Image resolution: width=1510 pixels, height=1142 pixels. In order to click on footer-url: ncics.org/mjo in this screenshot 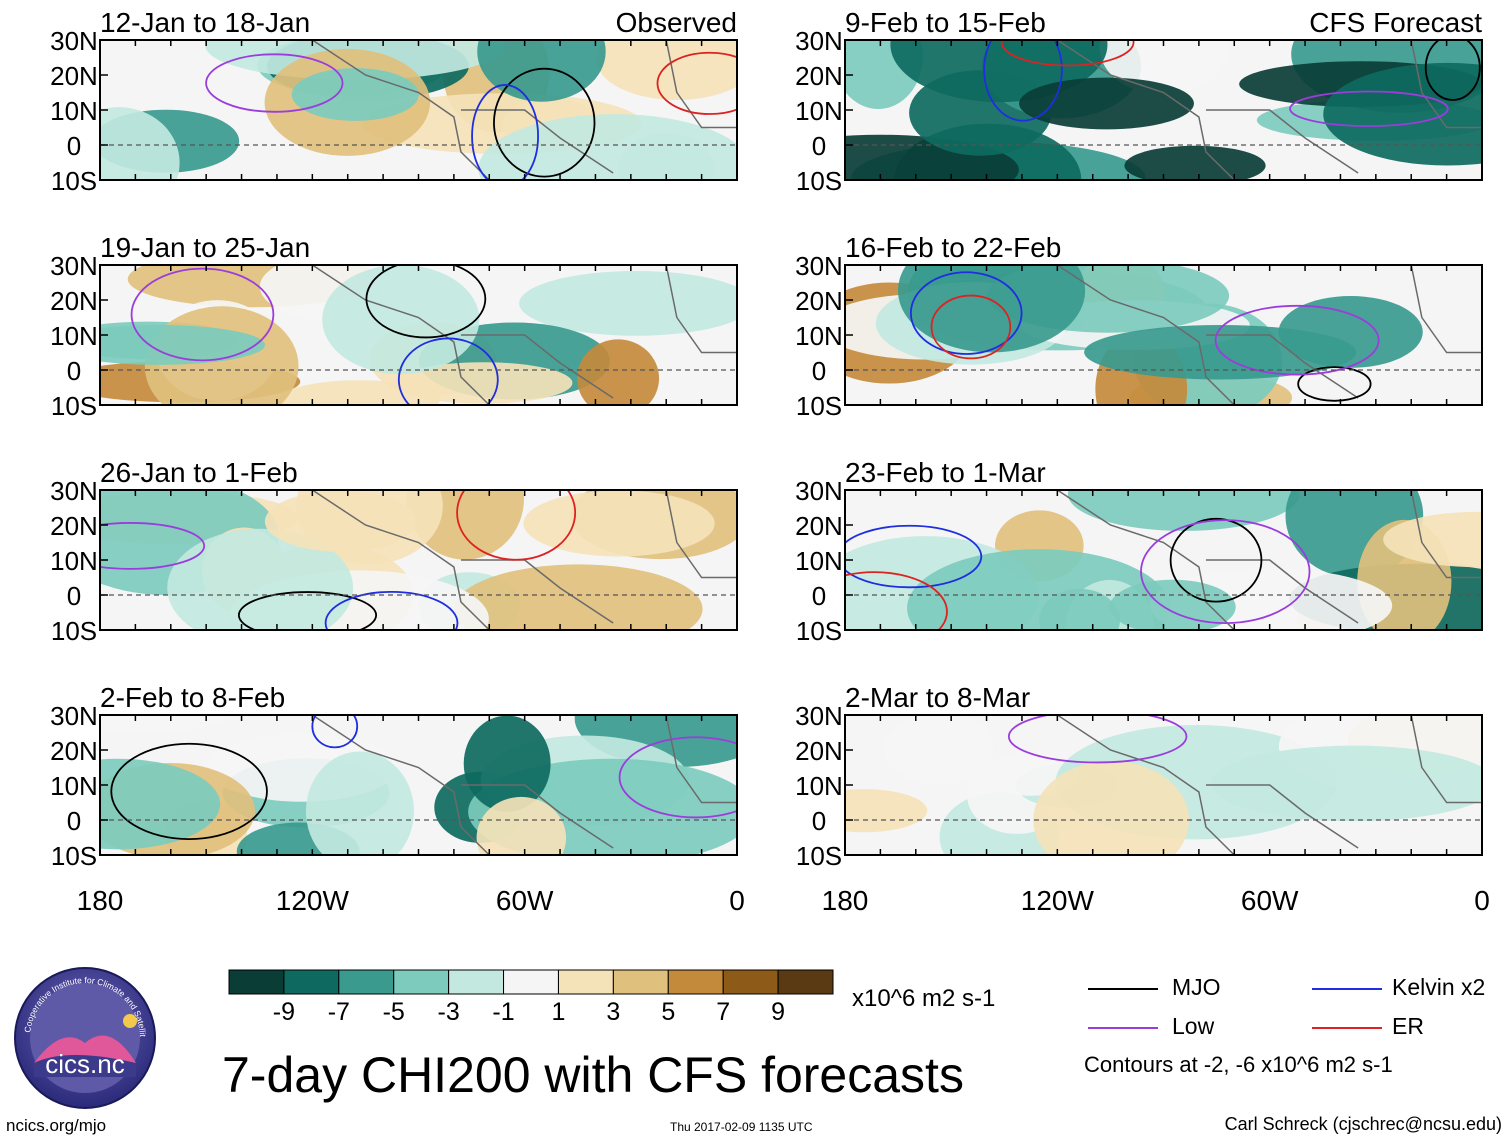, I will do `click(56, 1125)`.